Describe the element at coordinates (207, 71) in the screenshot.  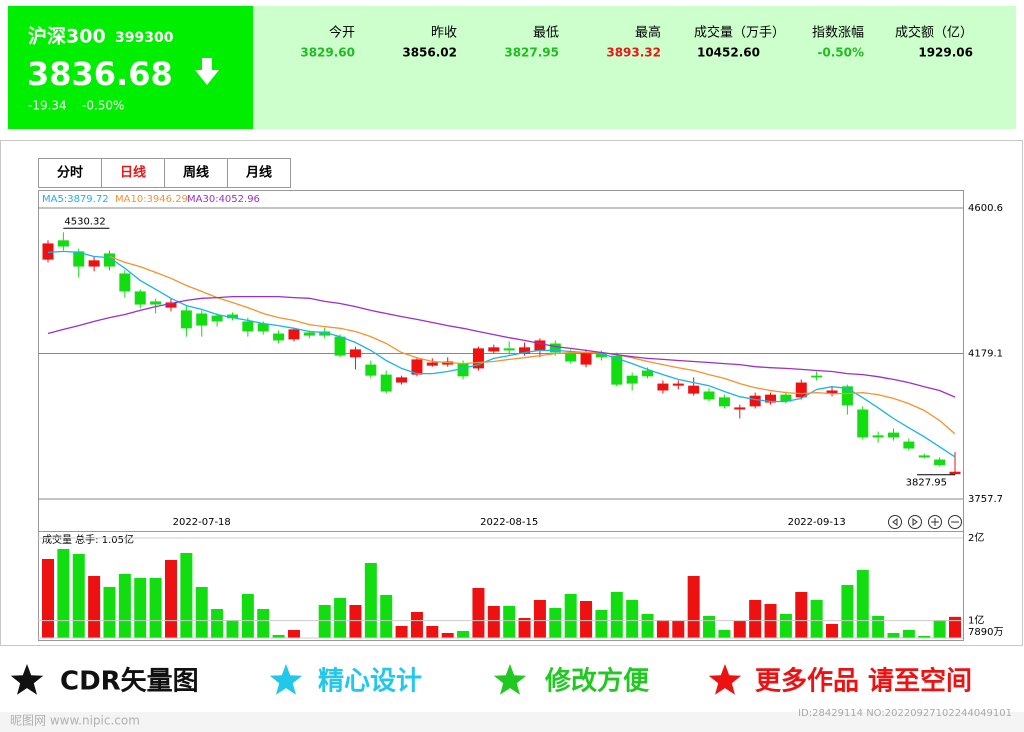
I see `down-arrow` at that location.